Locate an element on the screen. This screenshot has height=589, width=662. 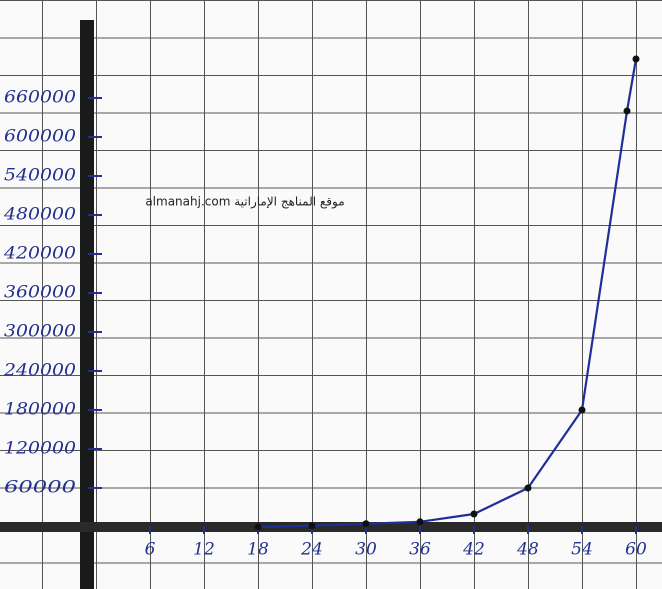
x-tick-label: 18 is located at coordinates (258, 550).